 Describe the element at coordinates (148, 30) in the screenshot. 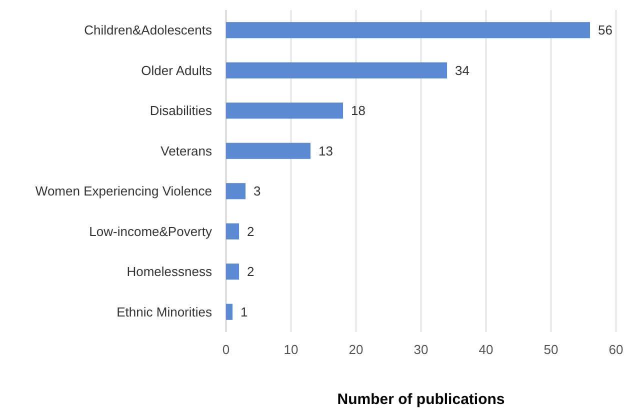

I see `y-tick-label: Children&Adolescents` at that location.